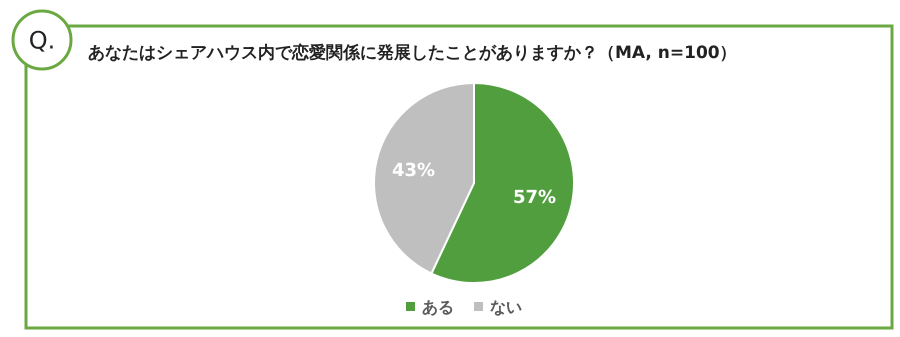  I want to click on text: Q., so click(42, 40).